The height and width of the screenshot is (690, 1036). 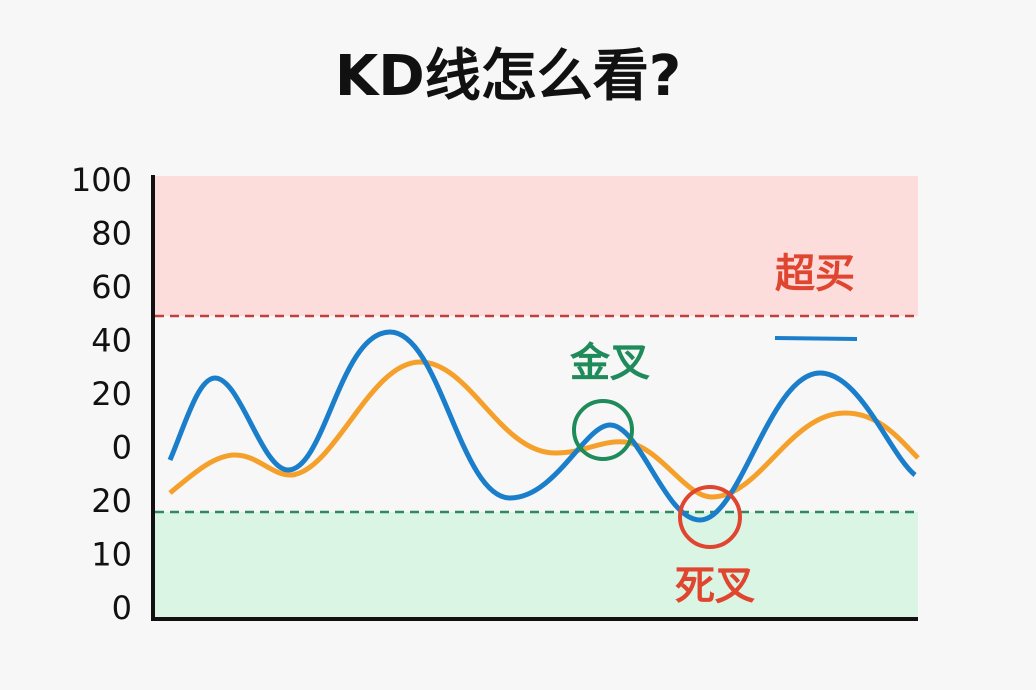 What do you see at coordinates (536, 246) in the screenshot?
I see `overbought-zone` at bounding box center [536, 246].